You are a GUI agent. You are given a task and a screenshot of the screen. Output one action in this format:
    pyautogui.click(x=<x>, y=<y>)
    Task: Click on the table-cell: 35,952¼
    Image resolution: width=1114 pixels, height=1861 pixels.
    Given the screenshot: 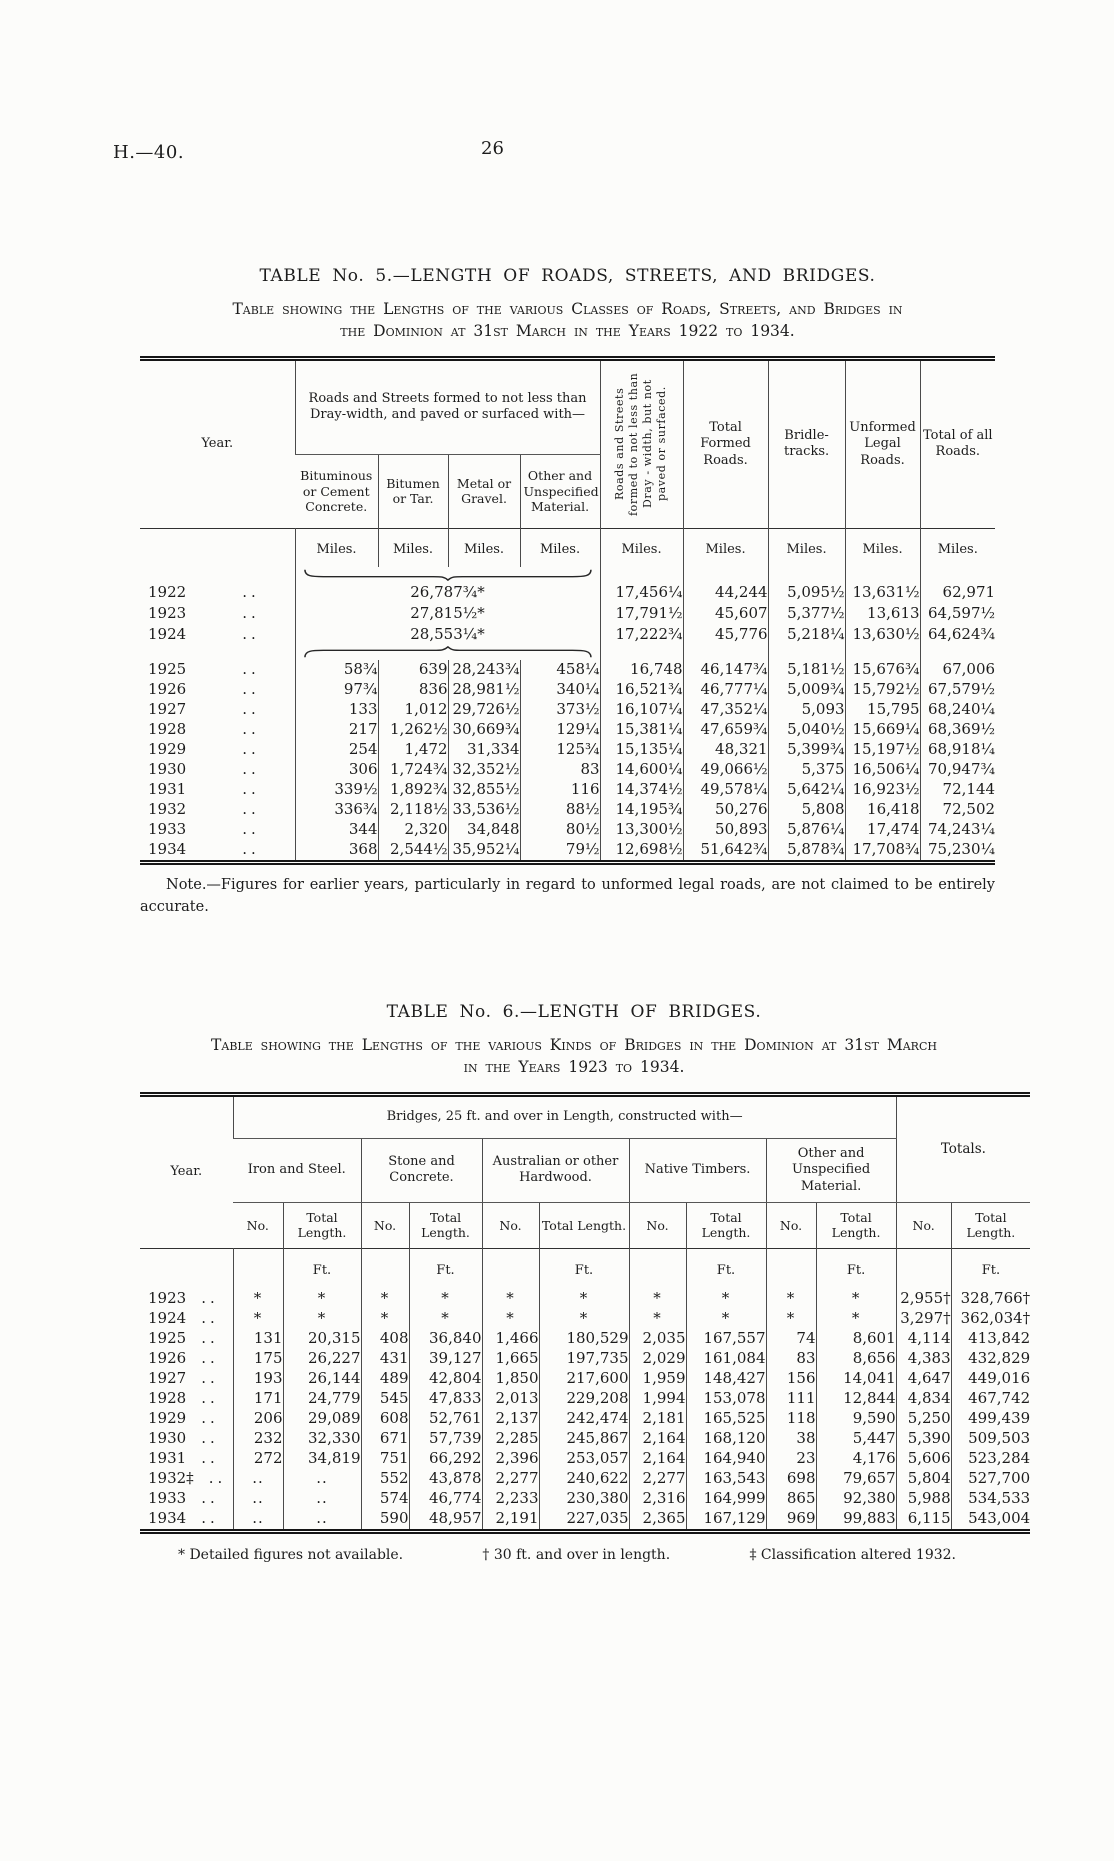 What is the action you would take?
    pyautogui.click(x=483, y=851)
    